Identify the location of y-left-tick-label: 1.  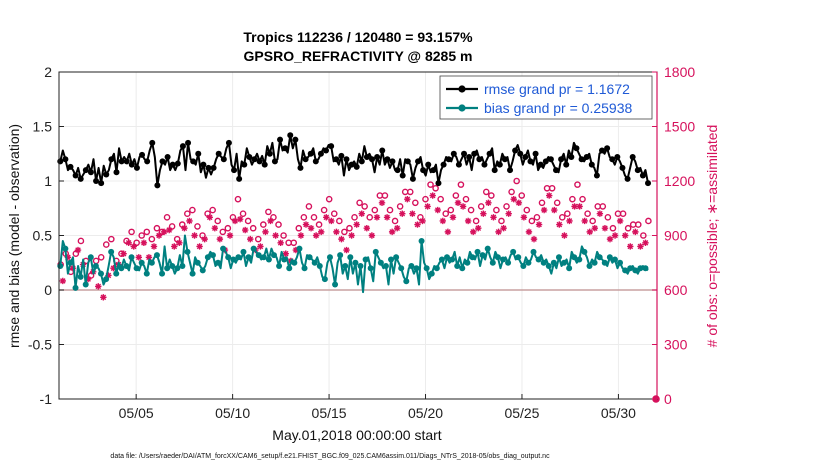
(48, 181).